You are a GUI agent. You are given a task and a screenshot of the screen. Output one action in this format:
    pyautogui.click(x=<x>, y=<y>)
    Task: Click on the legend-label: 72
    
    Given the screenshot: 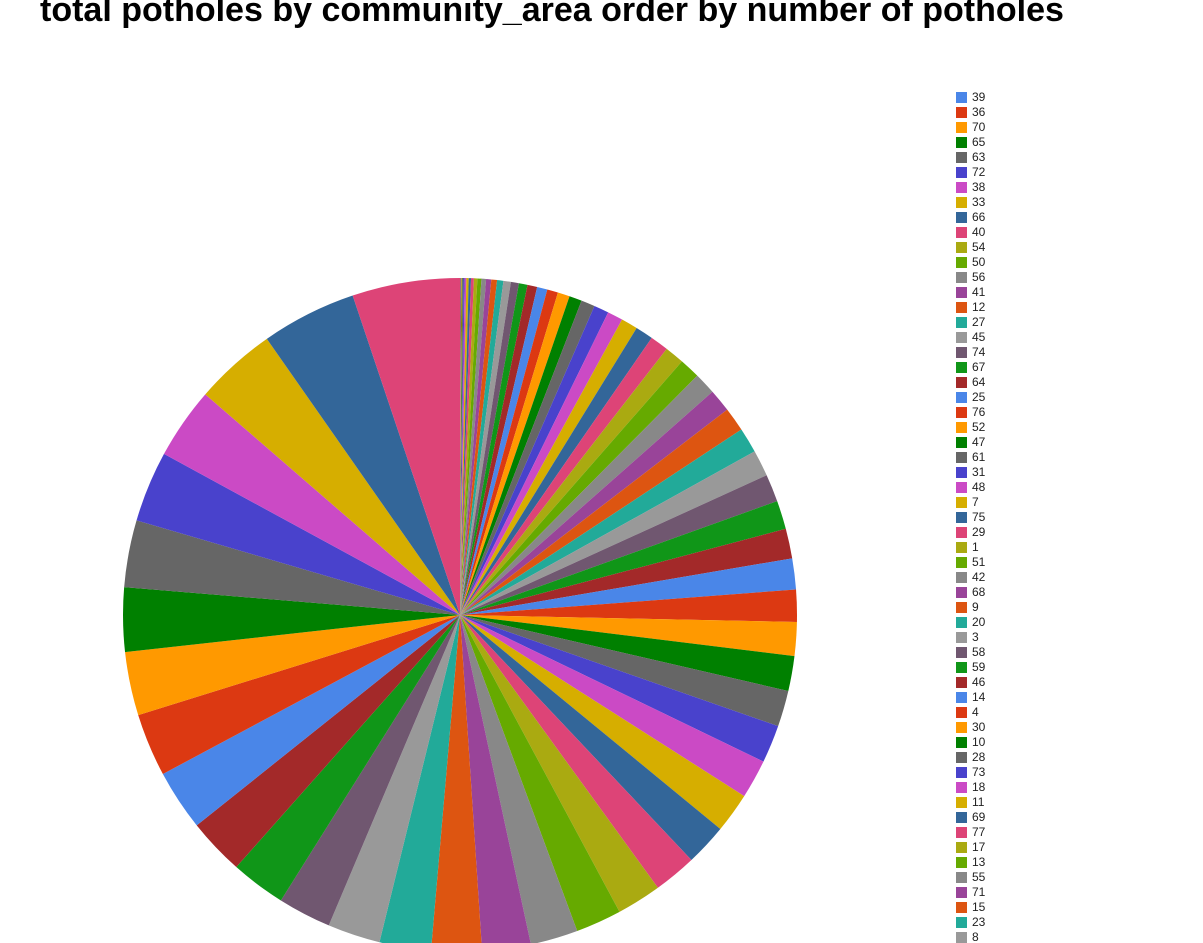 What is the action you would take?
    pyautogui.click(x=979, y=172)
    